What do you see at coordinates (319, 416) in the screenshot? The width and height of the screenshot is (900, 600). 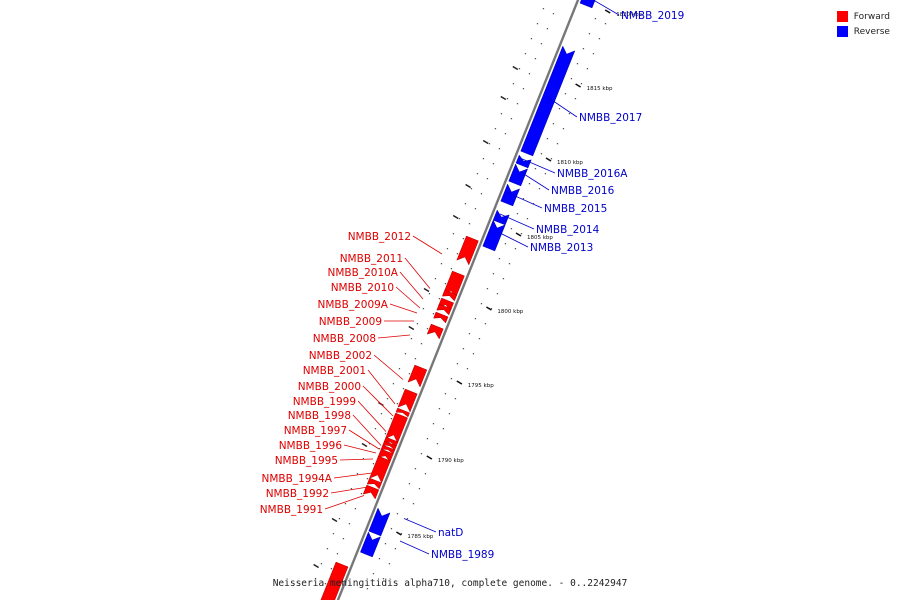 I see `gene-label: NMBB_1998` at bounding box center [319, 416].